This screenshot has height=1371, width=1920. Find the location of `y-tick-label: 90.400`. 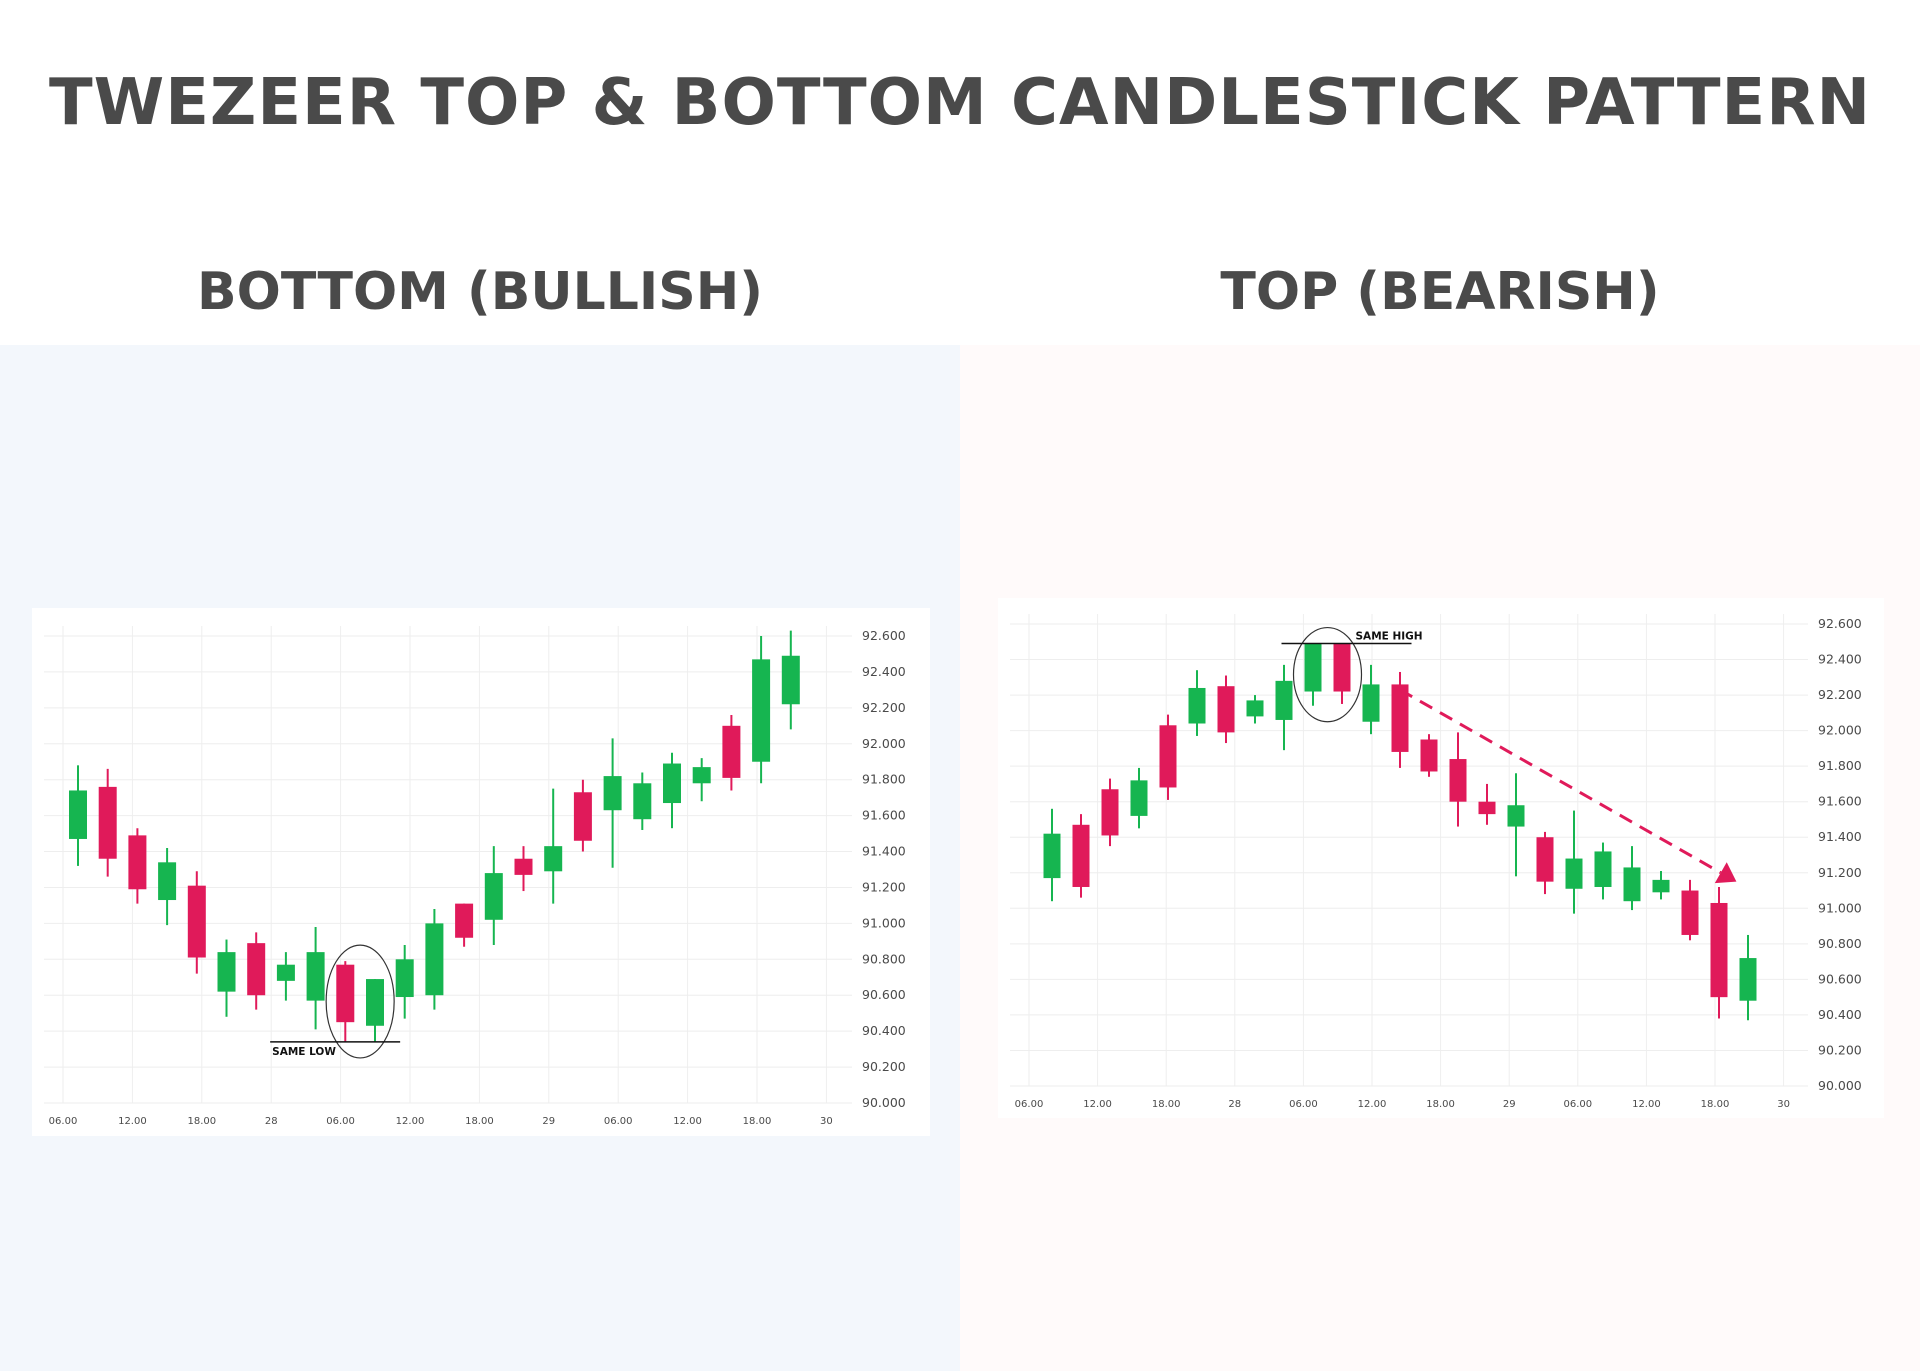

y-tick-label: 90.400 is located at coordinates (1840, 1014).